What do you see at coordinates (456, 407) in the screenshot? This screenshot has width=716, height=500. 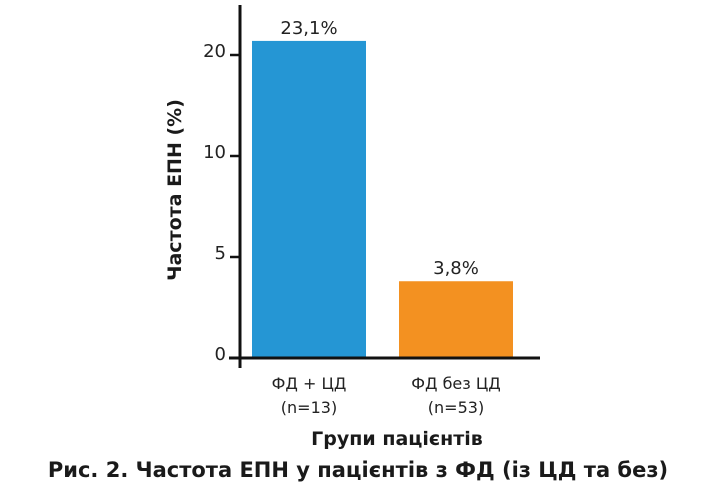 I see `x-tick-label: (n=53)` at bounding box center [456, 407].